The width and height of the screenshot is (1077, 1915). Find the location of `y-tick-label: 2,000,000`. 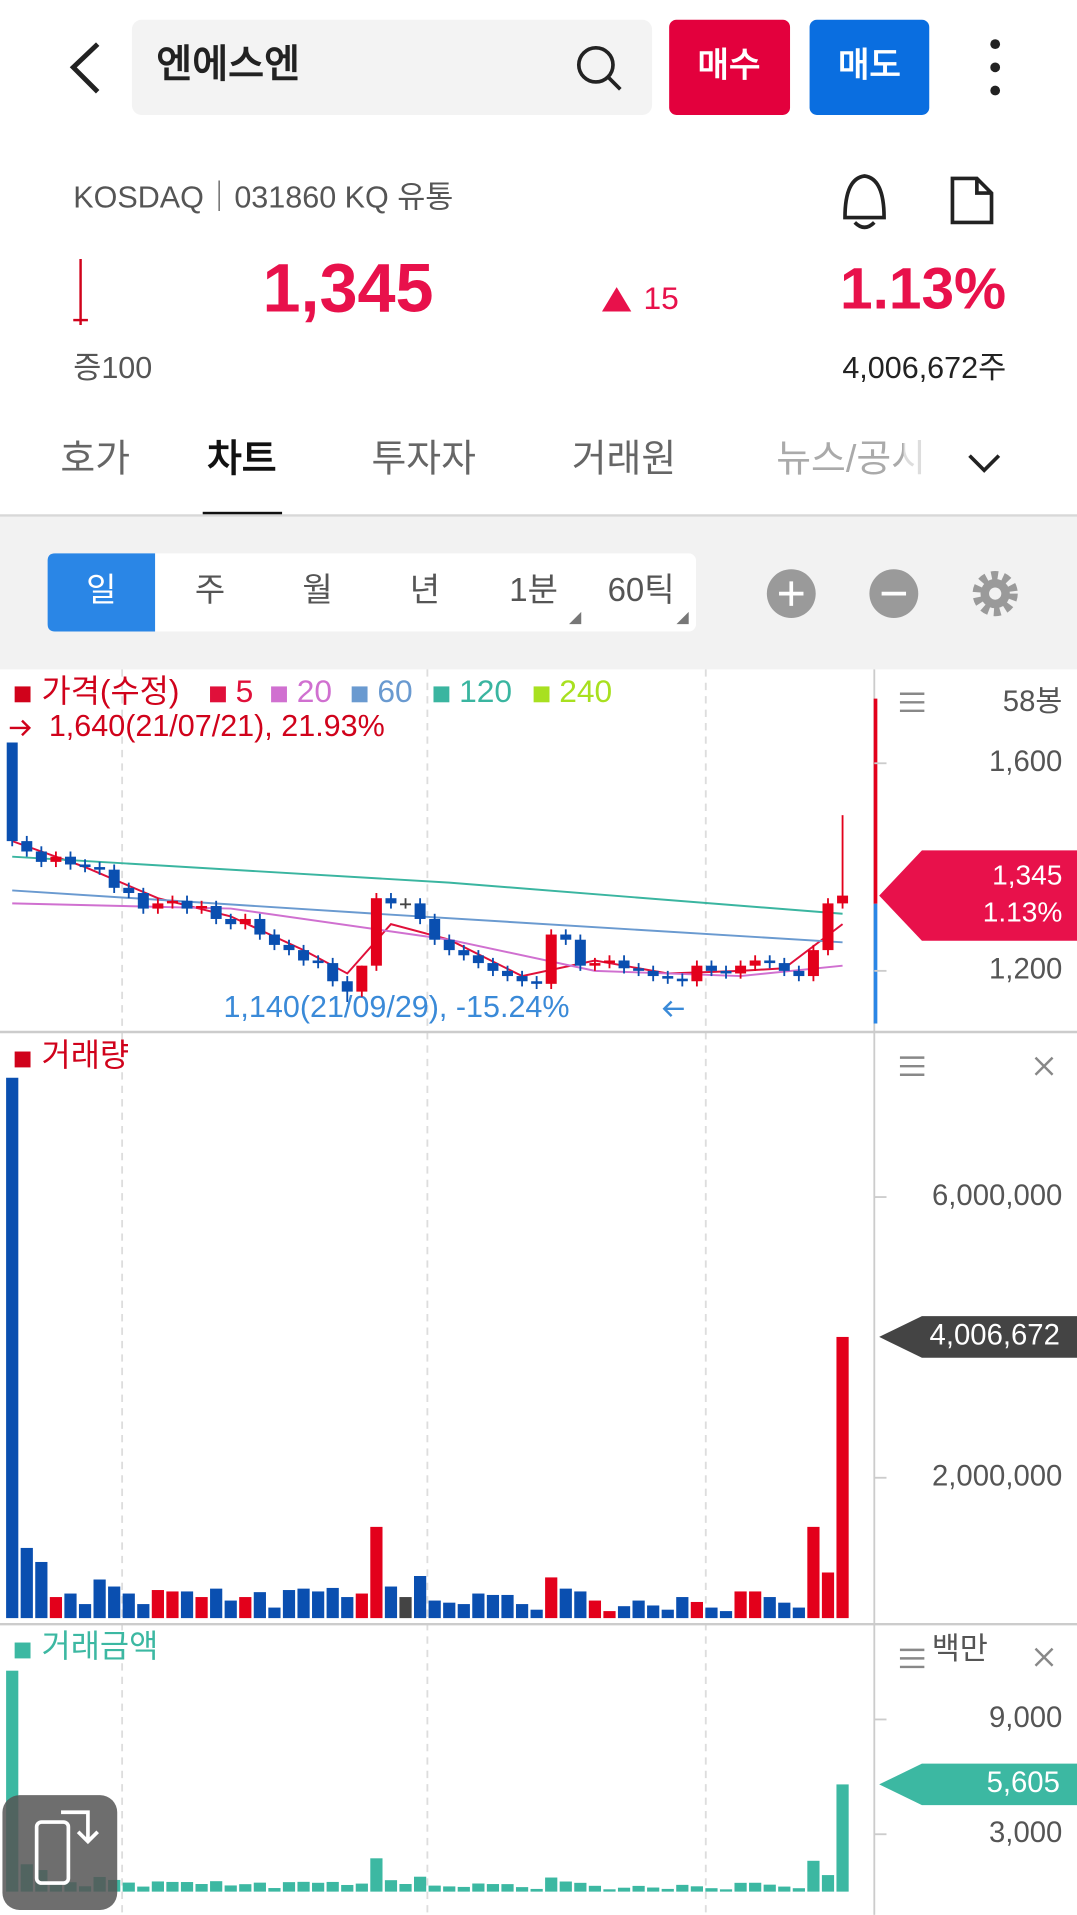

y-tick-label: 2,000,000 is located at coordinates (997, 1475).